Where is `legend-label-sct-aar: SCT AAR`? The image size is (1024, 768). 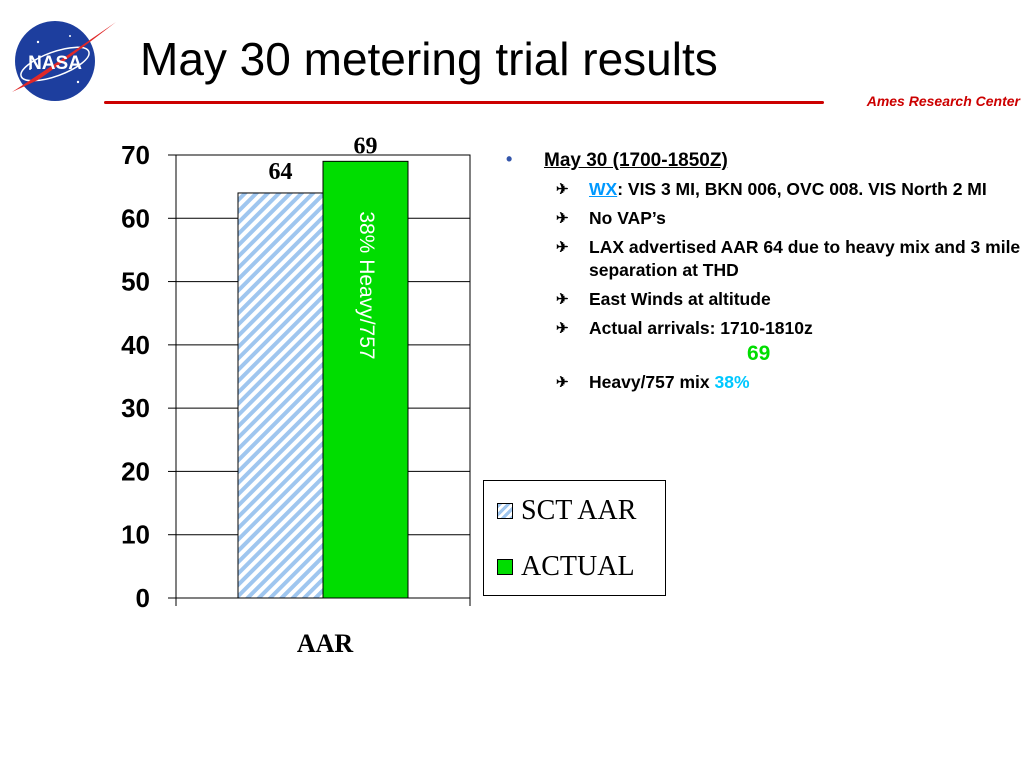 legend-label-sct-aar: SCT AAR is located at coordinates (579, 510).